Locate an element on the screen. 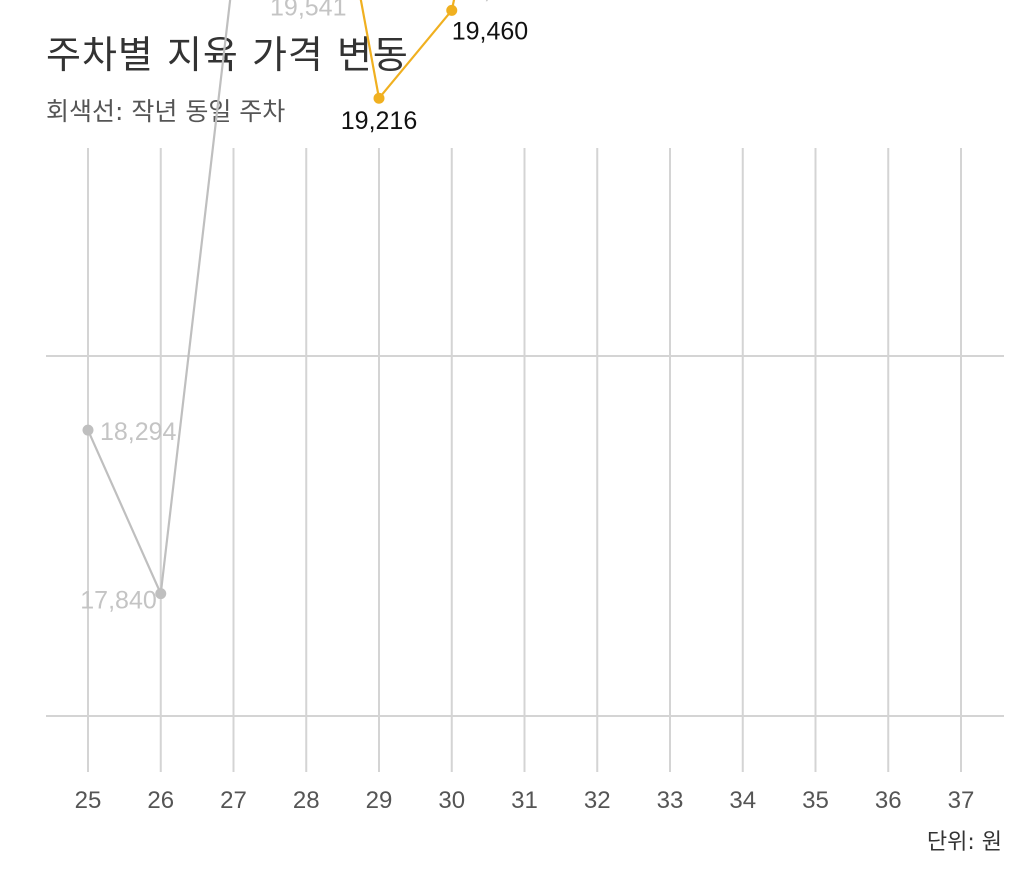  x-tick-label: 36 is located at coordinates (888, 800).